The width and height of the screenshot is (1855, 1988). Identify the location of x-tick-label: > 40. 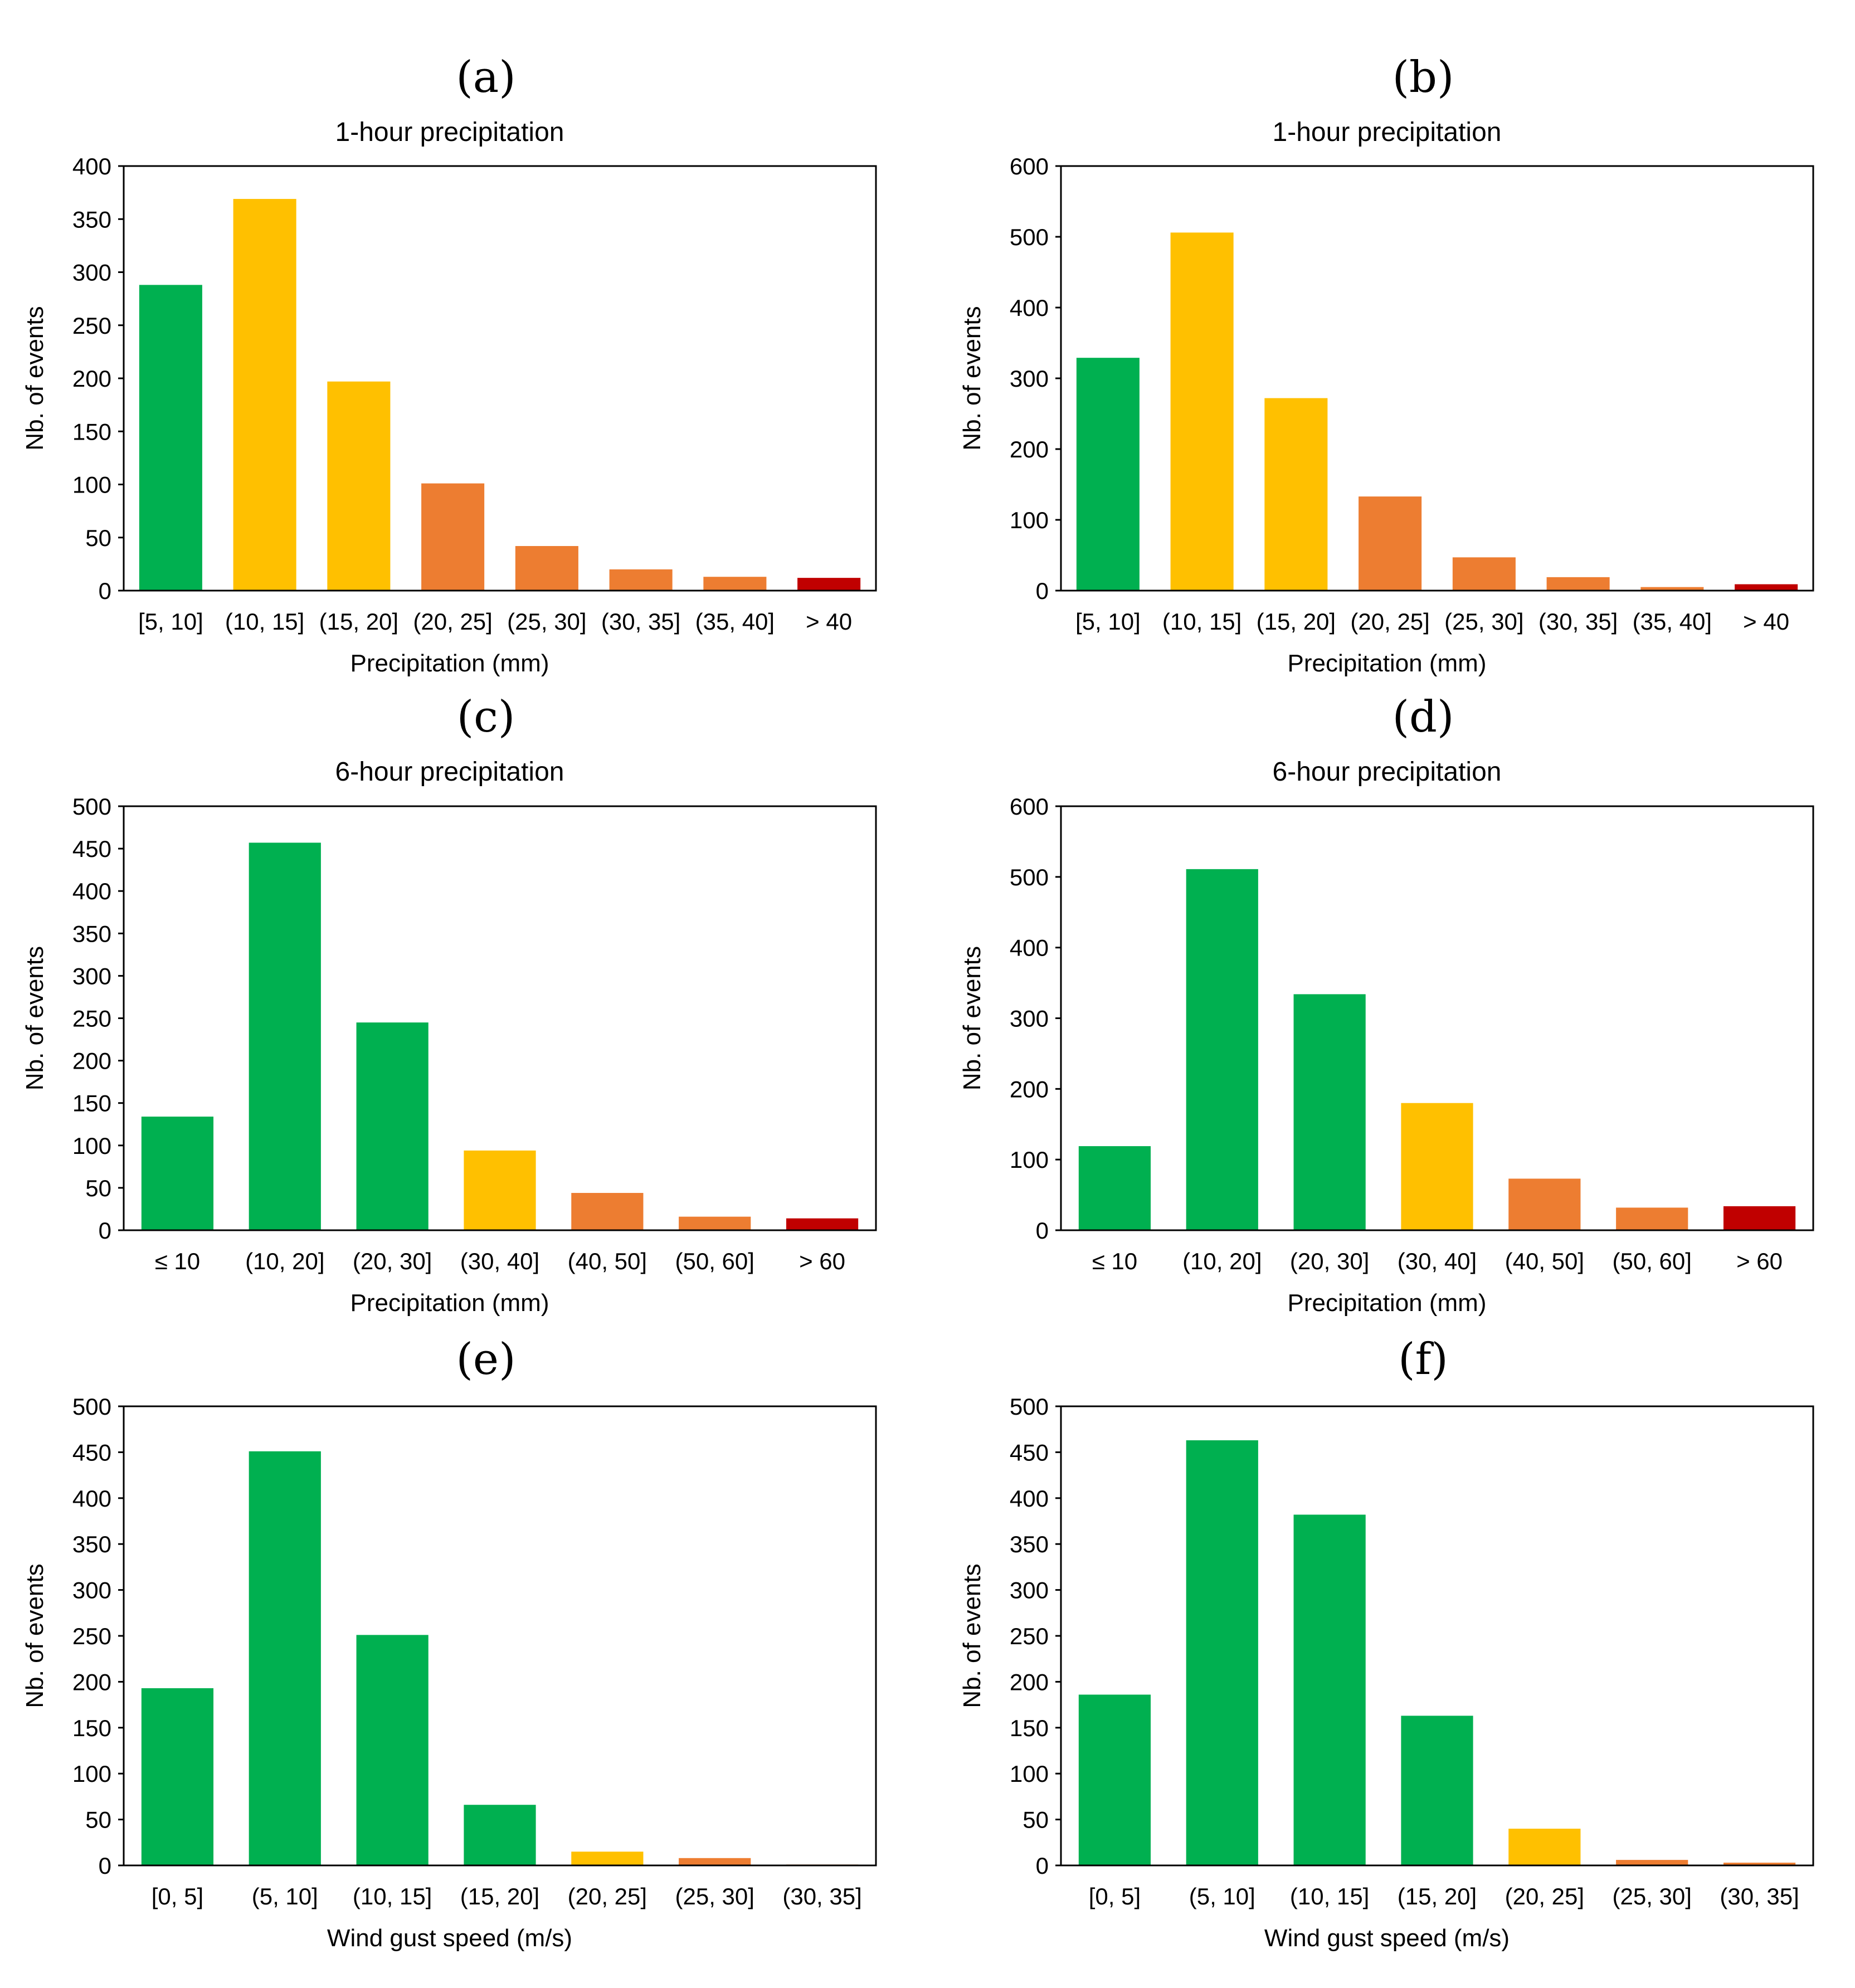
(1766, 621).